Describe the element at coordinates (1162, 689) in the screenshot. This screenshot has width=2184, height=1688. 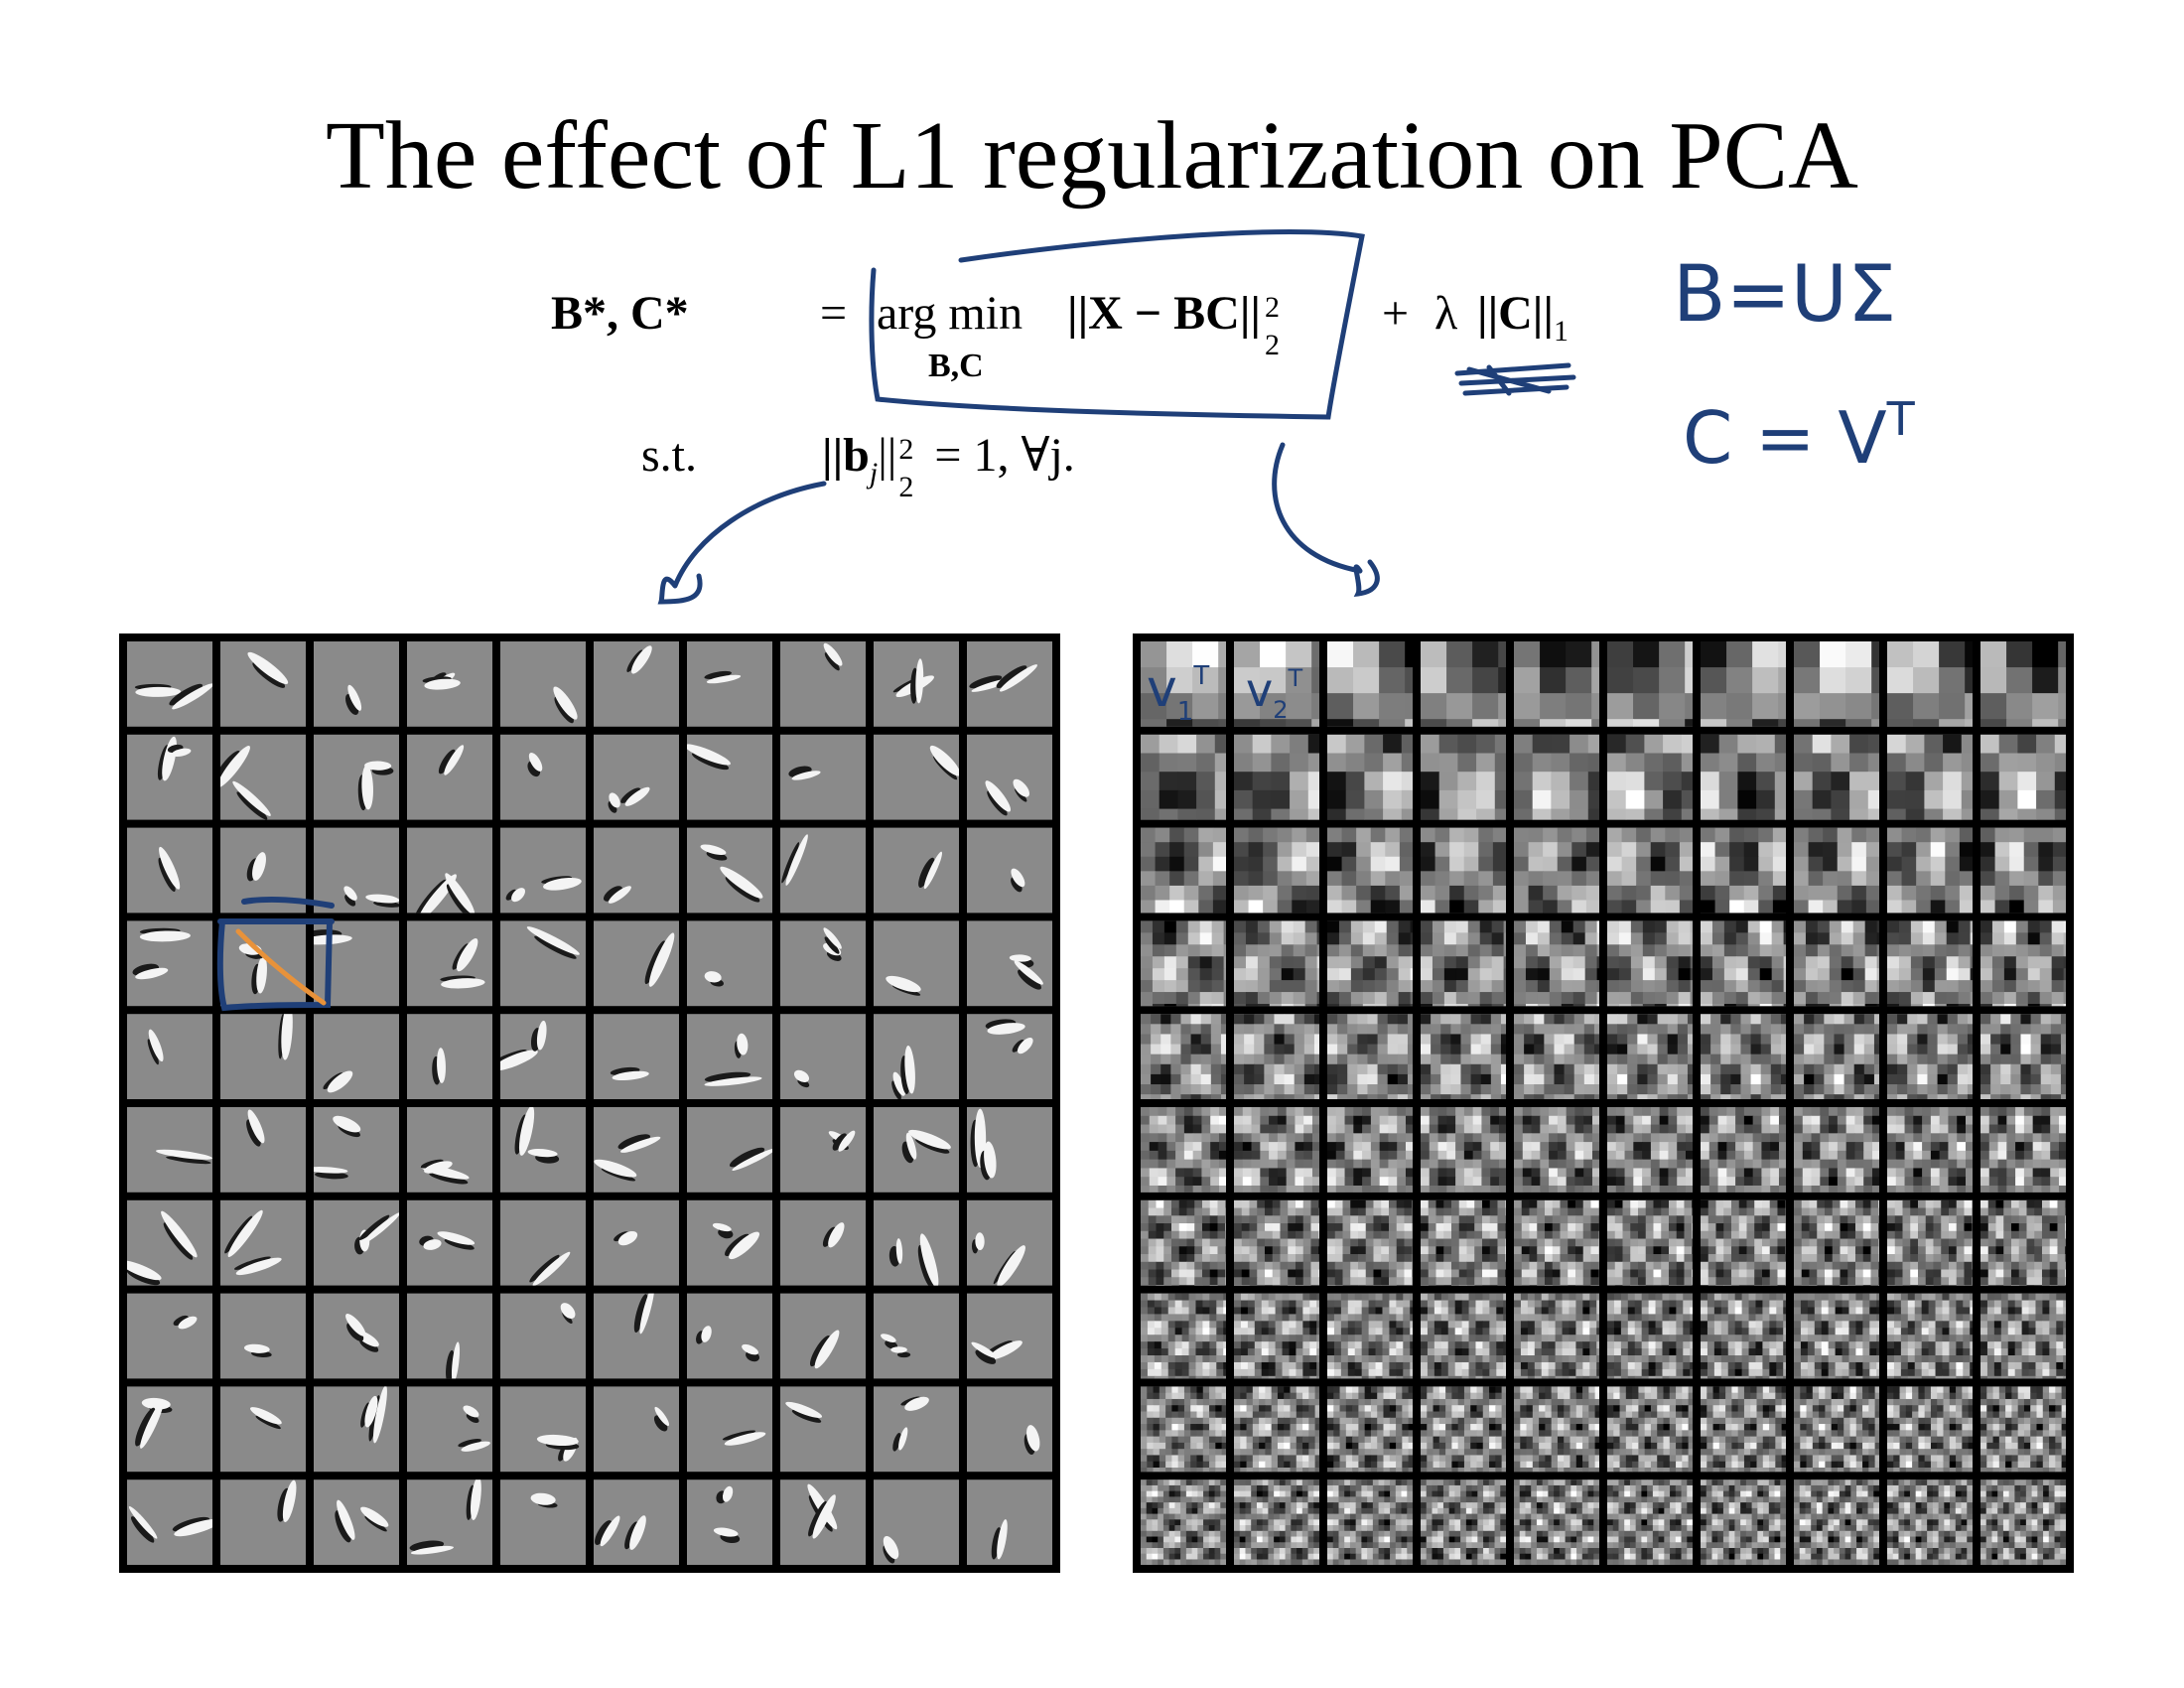
I see `v1-letter: v` at that location.